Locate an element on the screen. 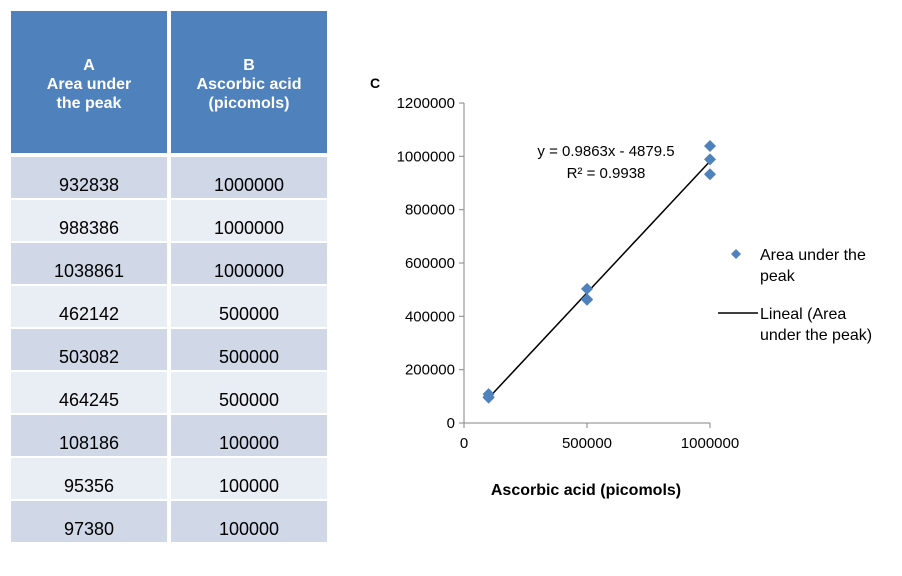  table-row: 462142 500000 is located at coordinates (169, 306).